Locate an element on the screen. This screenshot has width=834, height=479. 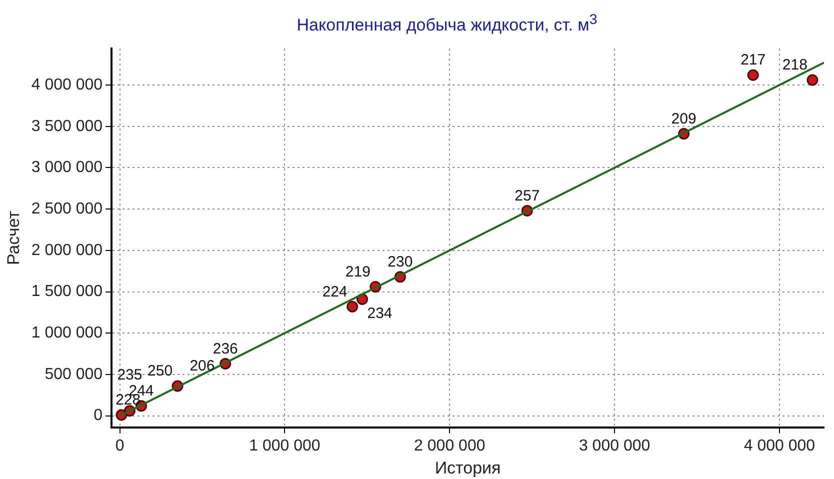
annotation: 217 is located at coordinates (753, 60).